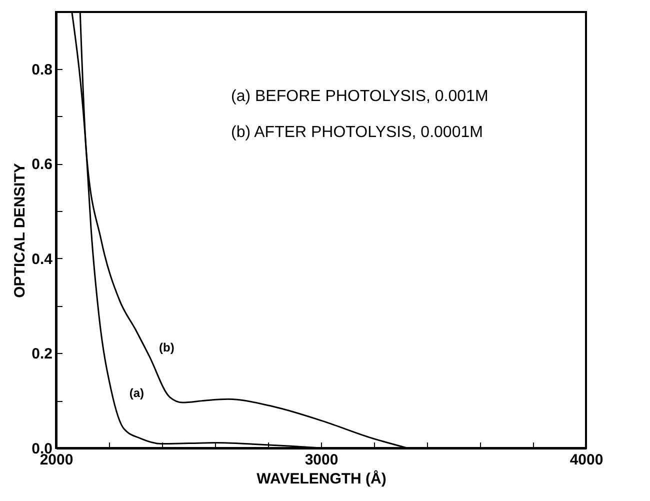 The image size is (650, 501). I want to click on x-axis-title: WAVELENGTH (Å), so click(321, 479).